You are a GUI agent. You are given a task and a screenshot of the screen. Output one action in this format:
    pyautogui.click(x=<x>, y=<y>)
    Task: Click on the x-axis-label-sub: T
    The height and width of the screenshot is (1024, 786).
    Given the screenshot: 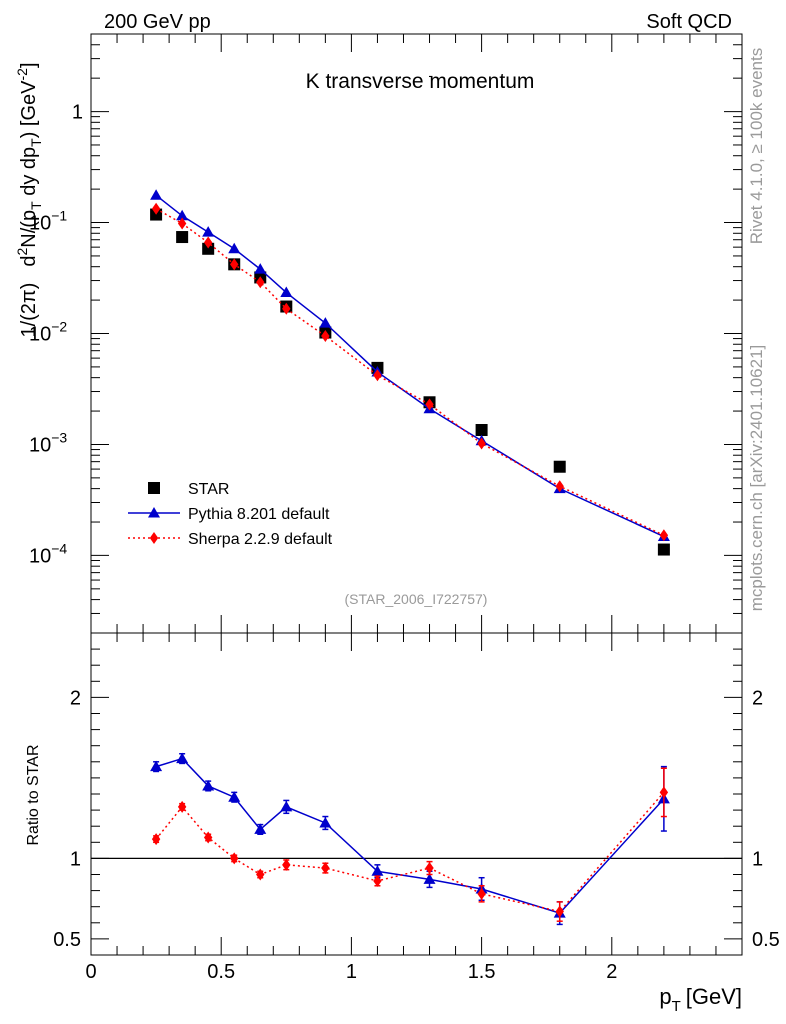 What is the action you would take?
    pyautogui.click(x=676, y=1006)
    